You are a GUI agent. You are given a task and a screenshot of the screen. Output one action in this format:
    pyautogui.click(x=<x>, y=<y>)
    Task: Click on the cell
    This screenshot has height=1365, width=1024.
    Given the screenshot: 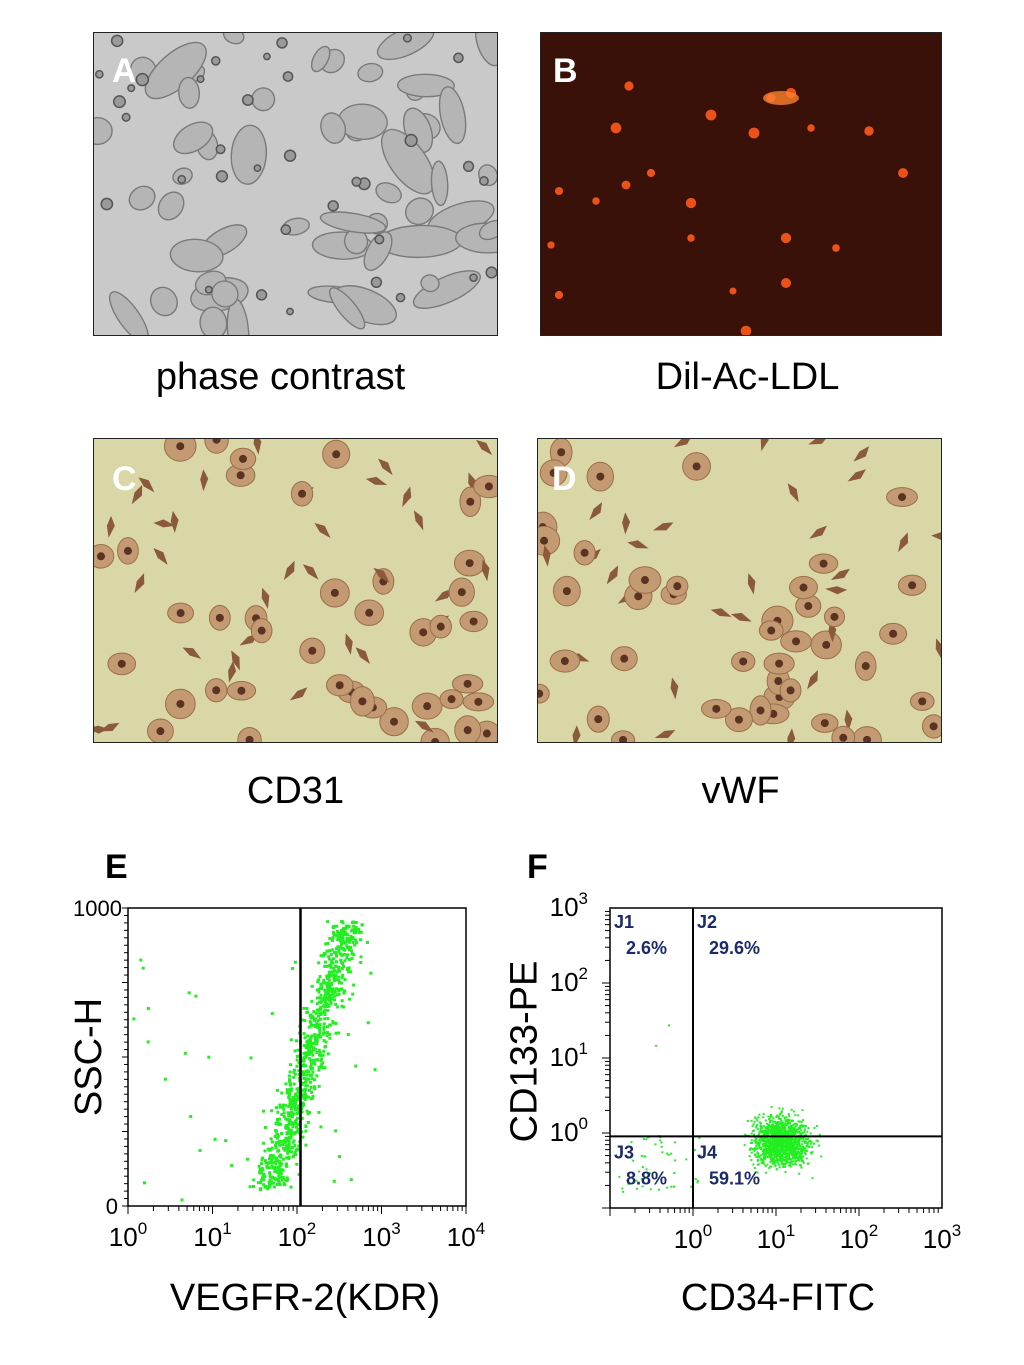 What is the action you would take?
    pyautogui.click(x=171, y=206)
    